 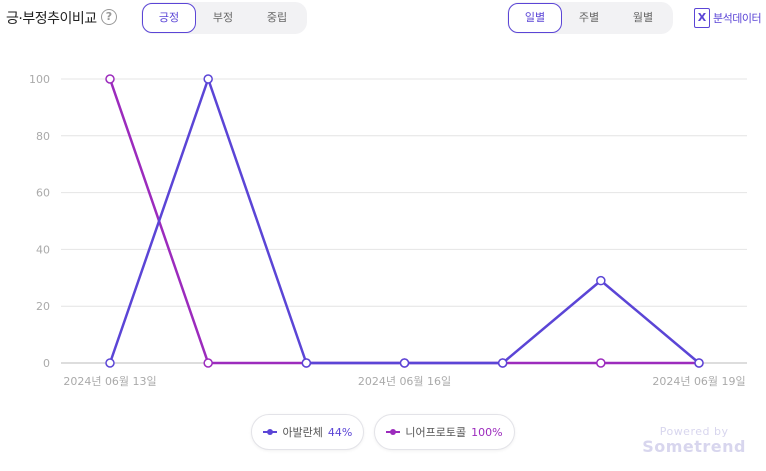 I want to click on y-tick-label-20: 20, so click(x=43, y=306).